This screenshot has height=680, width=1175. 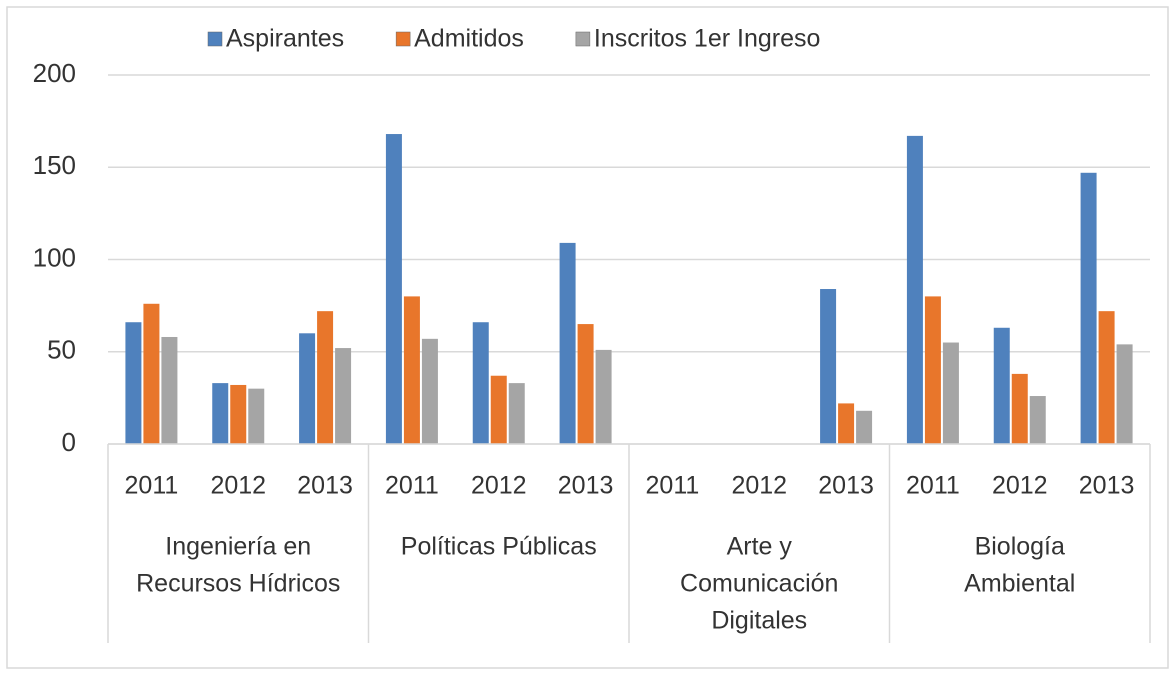 What do you see at coordinates (61, 350) in the screenshot?
I see `y-tick-label: 50` at bounding box center [61, 350].